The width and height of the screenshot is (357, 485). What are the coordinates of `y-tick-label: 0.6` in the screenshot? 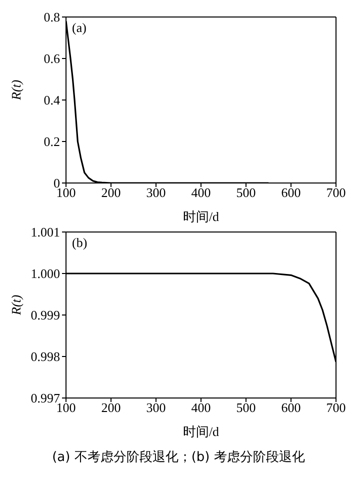 It's located at (52, 58).